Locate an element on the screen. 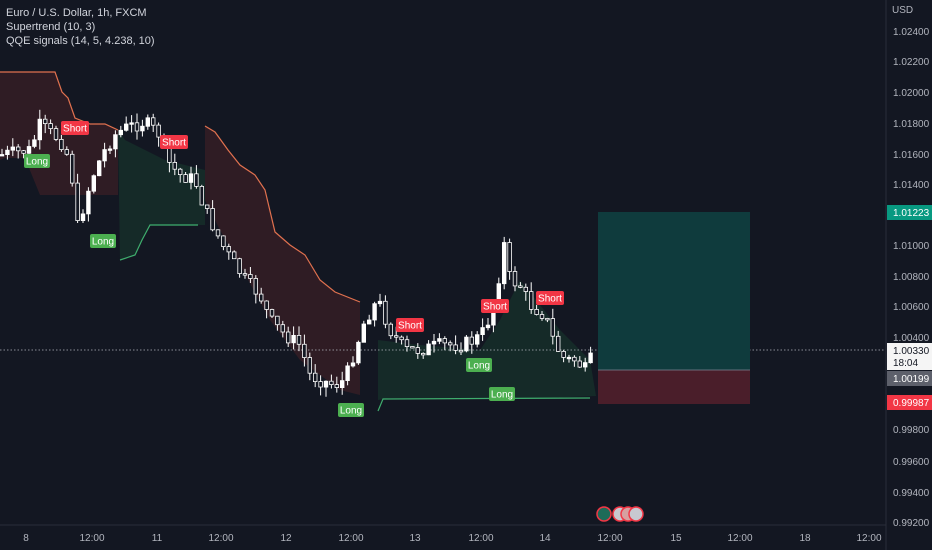 This screenshot has width=932, height=550. symbol-title: Euro / U.S. Dollar, 1h, FXCM is located at coordinates (76, 13).